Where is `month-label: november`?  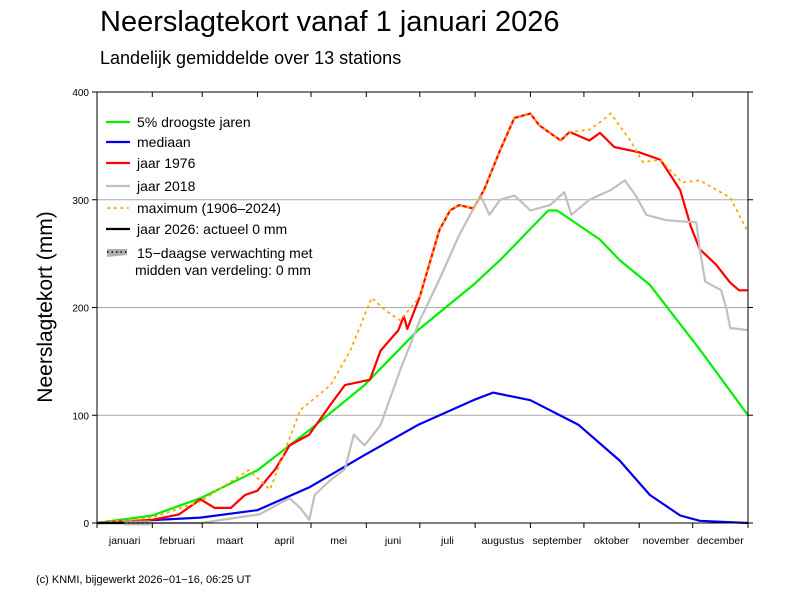
month-label: november is located at coordinates (666, 541).